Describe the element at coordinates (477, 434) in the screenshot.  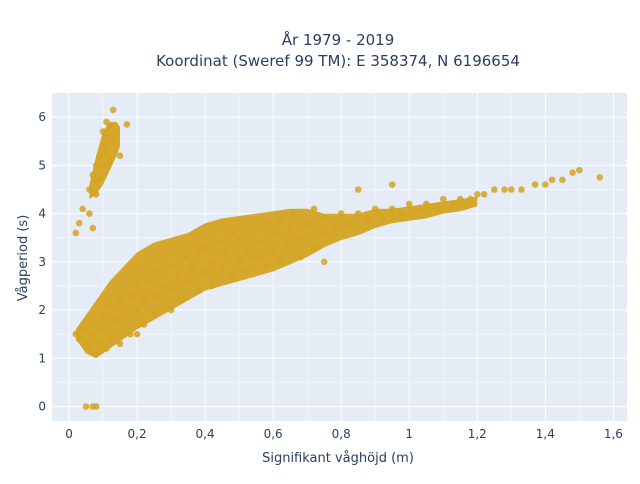
I see `x-tick-label: 1,2` at that location.